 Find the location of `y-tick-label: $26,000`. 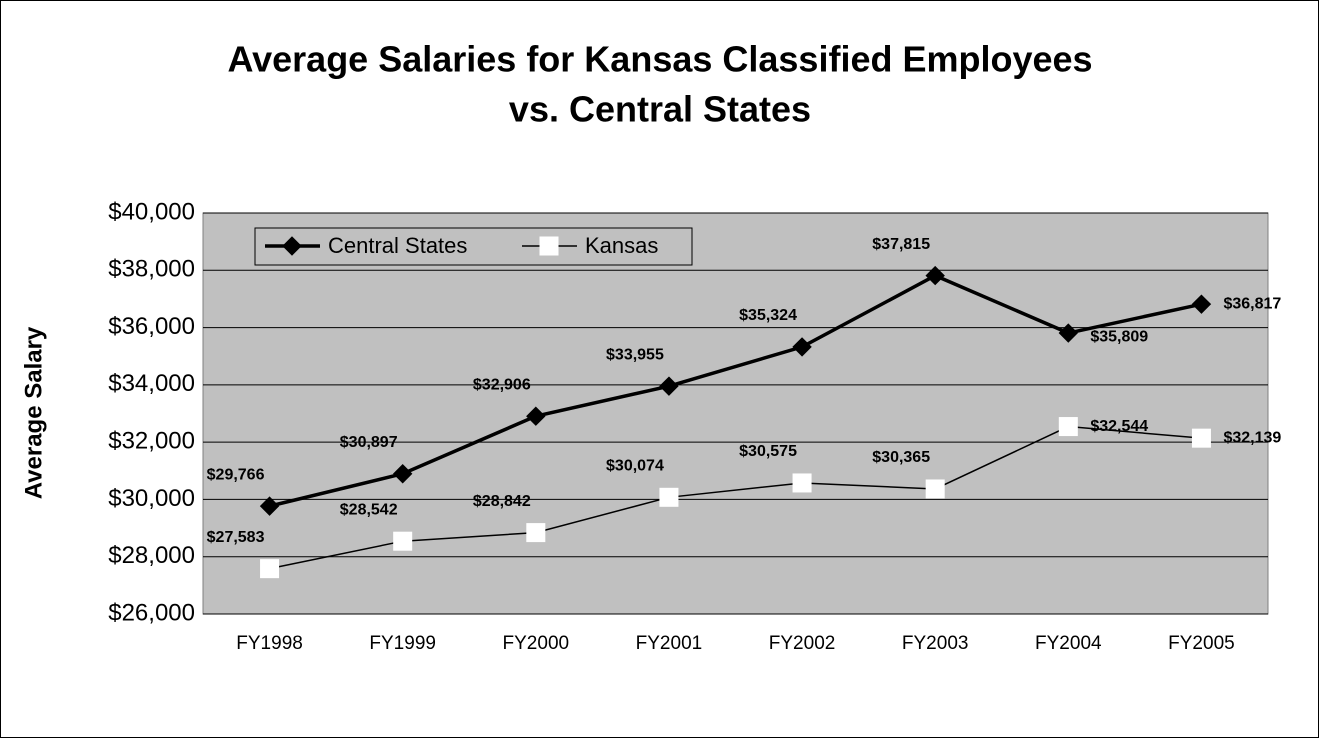

y-tick-label: $26,000 is located at coordinates (151, 612).